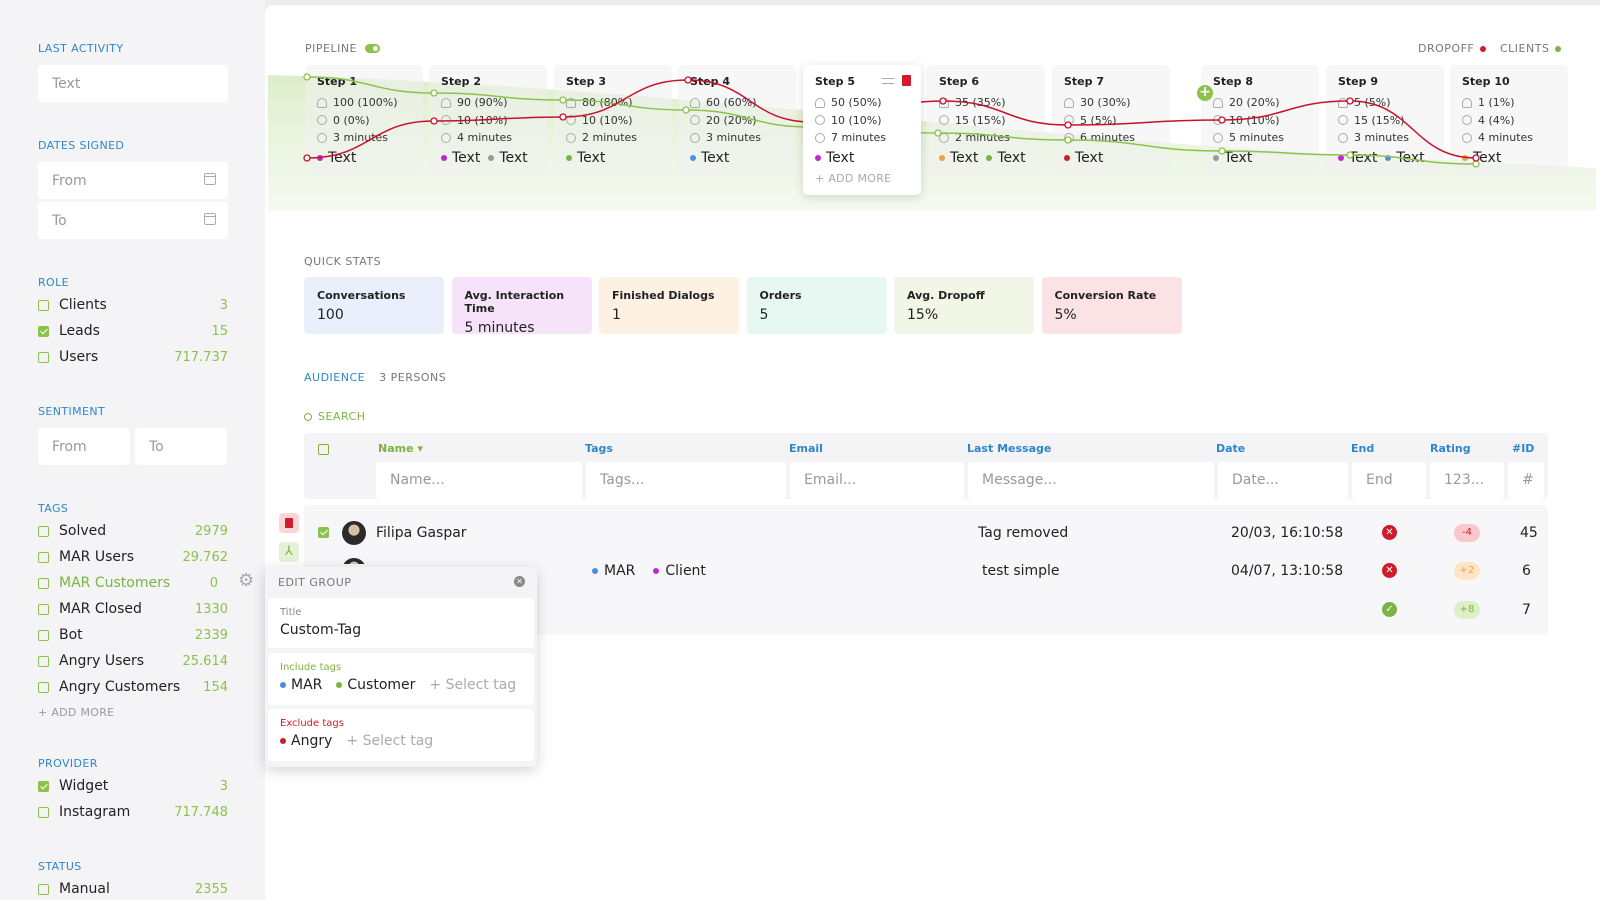 Image resolution: width=1600 pixels, height=900 pixels. What do you see at coordinates (1009, 448) in the screenshot?
I see `column-last-message-header: Last Message` at bounding box center [1009, 448].